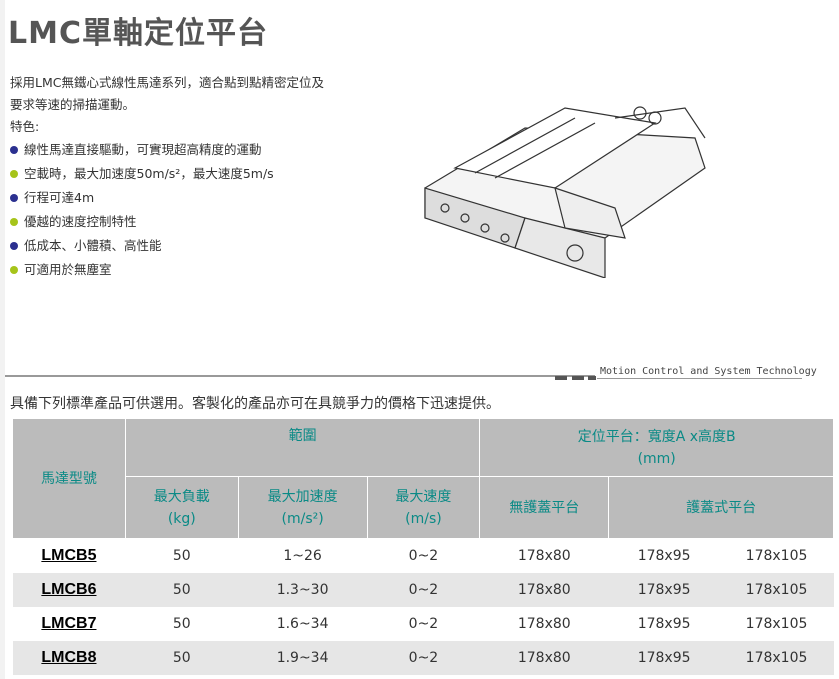  I want to click on availability-text: 具備下列標準產品可供選用。客製化的產品亦可在具競爭力的價格下迅速提供。, so click(255, 404).